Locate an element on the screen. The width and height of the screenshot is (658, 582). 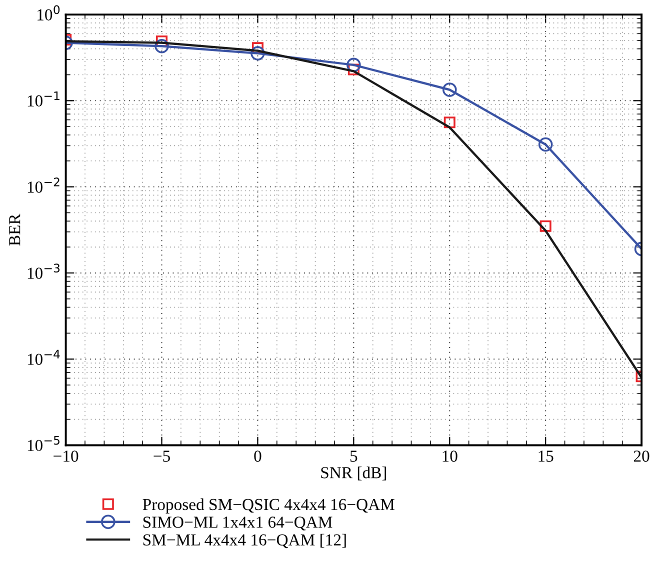
y-tick-label: 10$^{−1}$ is located at coordinates (44, 99).